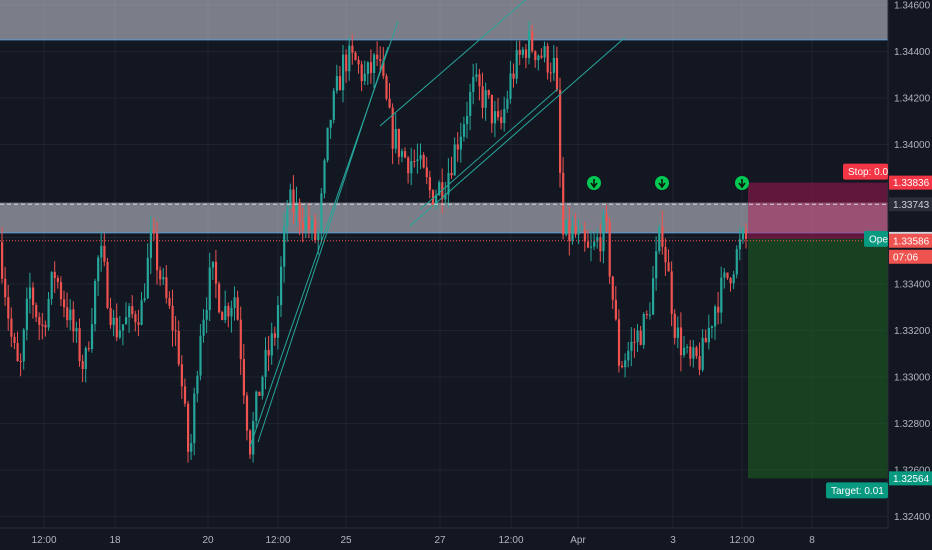  What do you see at coordinates (489, 149) in the screenshot?
I see `trendline` at bounding box center [489, 149].